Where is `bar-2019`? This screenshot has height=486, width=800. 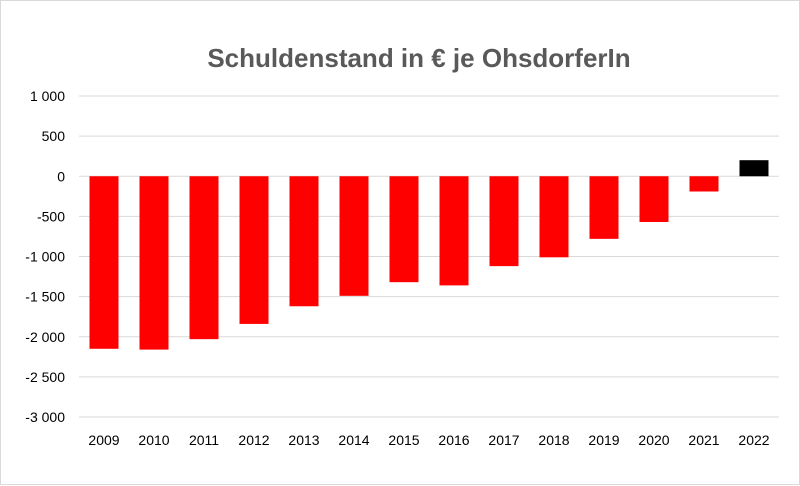
bar-2019 is located at coordinates (604, 207).